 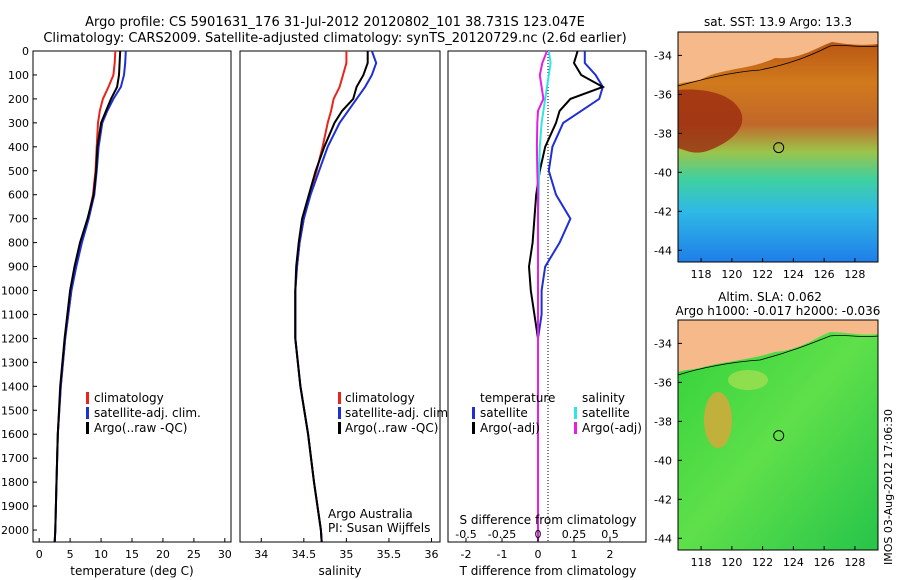 I want to click on x-tick-label: -1, so click(x=502, y=554).